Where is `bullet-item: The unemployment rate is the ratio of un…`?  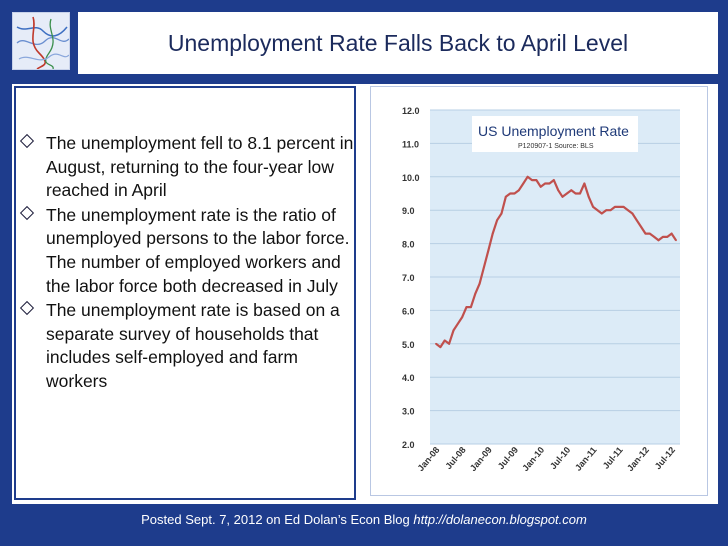 bullet-item: The unemployment rate is the ratio of un… is located at coordinates (188, 251).